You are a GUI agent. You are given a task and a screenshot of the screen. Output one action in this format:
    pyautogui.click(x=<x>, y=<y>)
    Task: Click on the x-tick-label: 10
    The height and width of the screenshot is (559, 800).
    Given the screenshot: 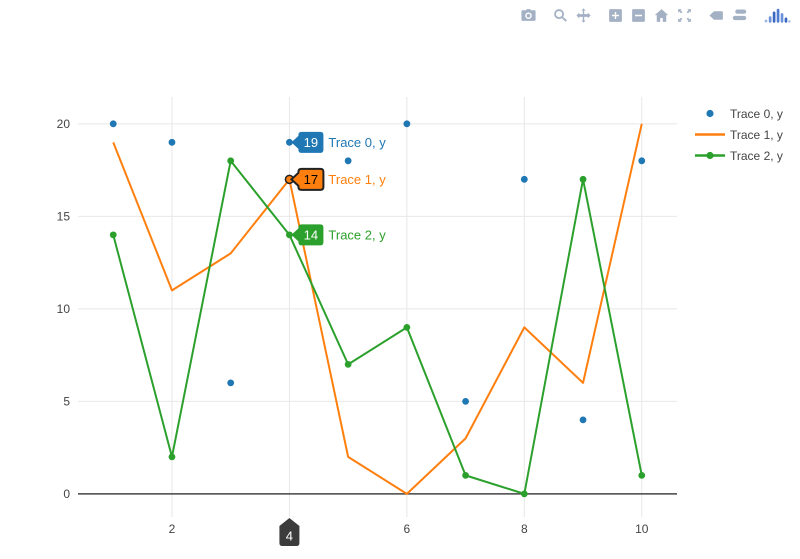 What is the action you would take?
    pyautogui.click(x=642, y=529)
    